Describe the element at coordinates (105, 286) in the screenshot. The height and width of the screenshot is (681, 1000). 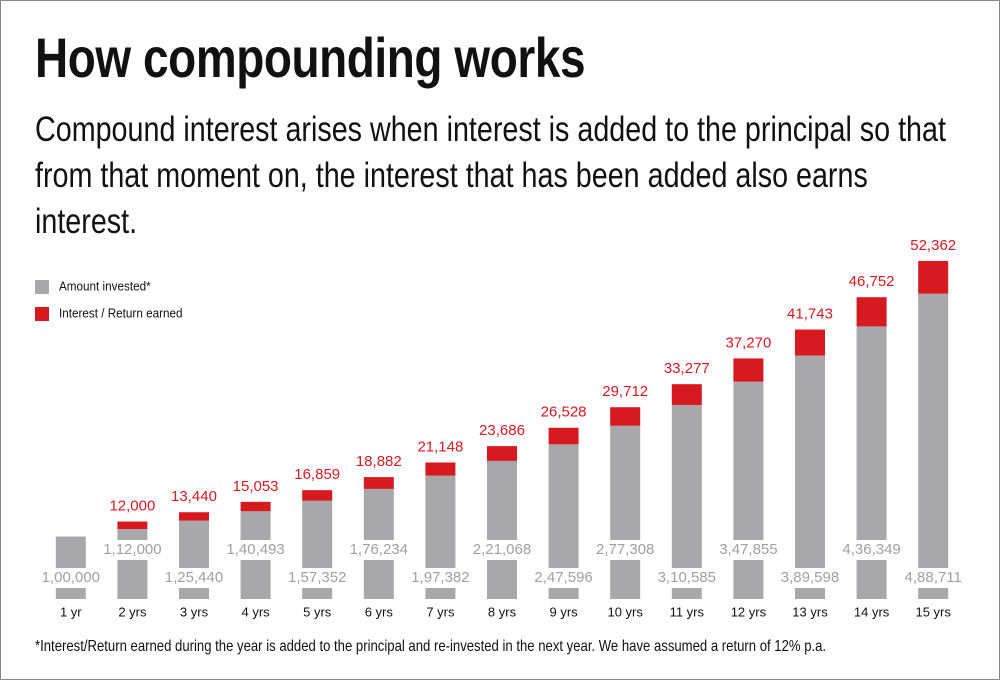
I see `legend-label: Amount invested*` at that location.